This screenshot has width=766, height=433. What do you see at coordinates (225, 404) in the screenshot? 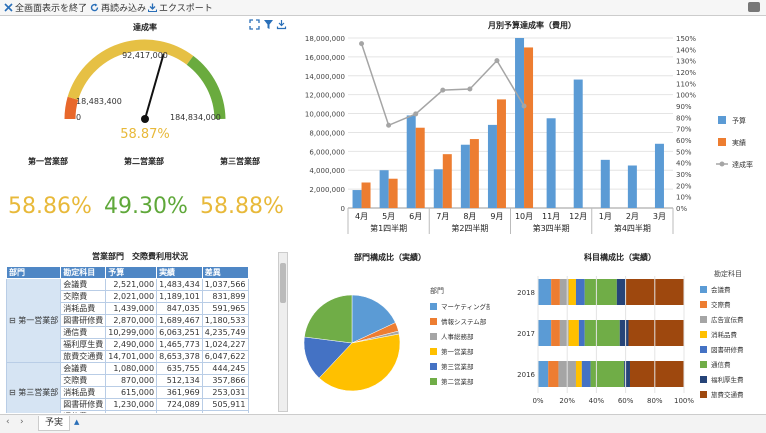
I see `table-cell: 505,911` at bounding box center [225, 404].